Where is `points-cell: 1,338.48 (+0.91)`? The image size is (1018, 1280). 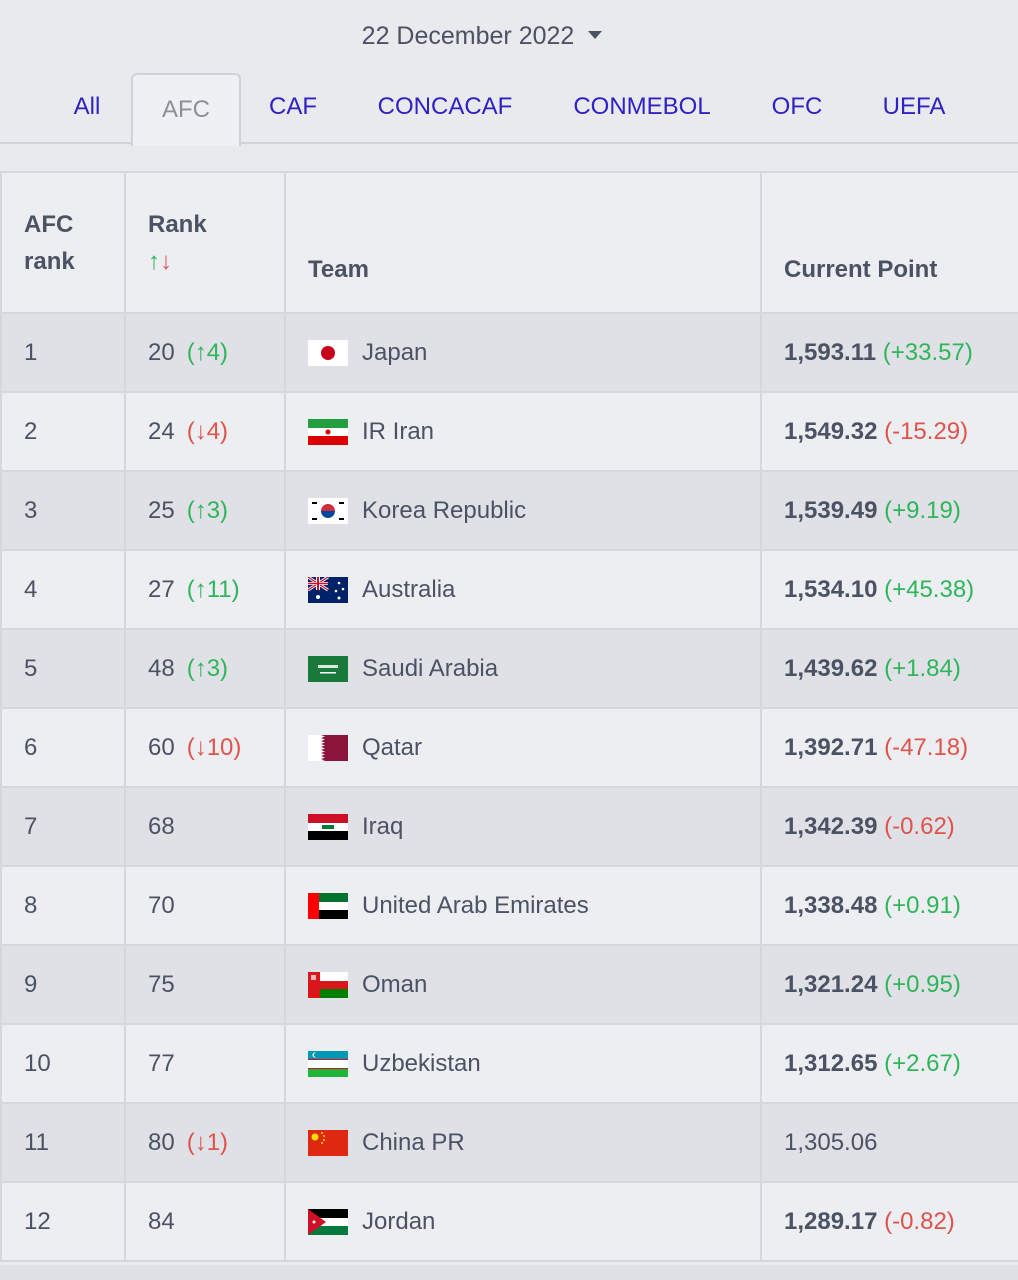 points-cell: 1,338.48 (+0.91) is located at coordinates (889, 905).